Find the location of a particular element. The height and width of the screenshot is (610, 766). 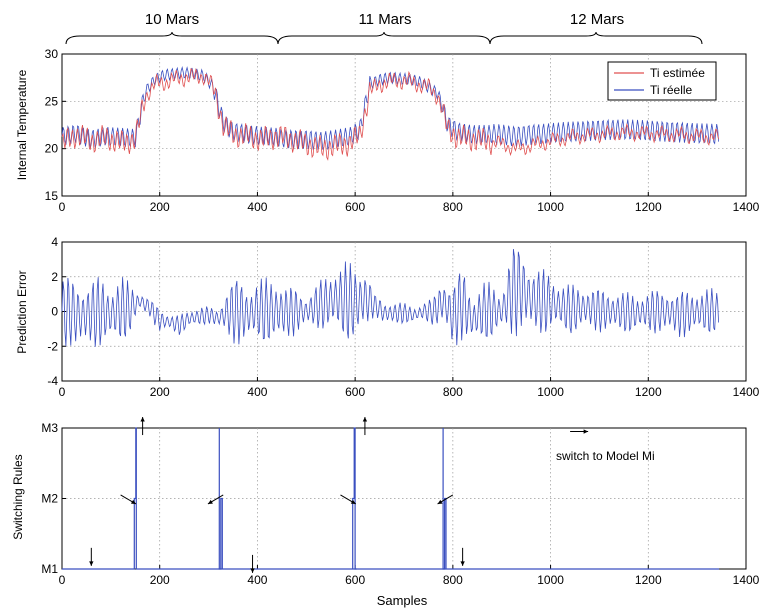

series-ti-estimee is located at coordinates (390, 114).